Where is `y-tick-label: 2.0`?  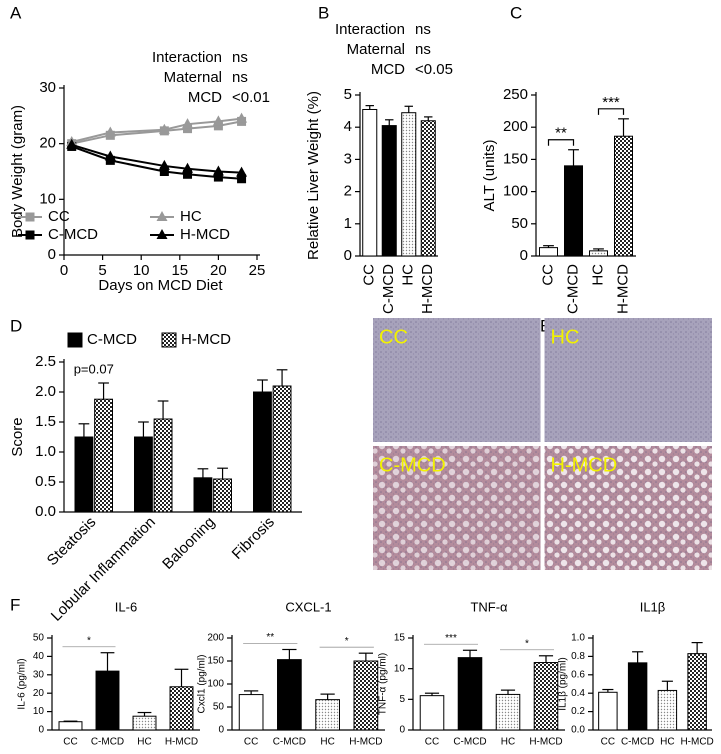 y-tick-label: 2.0 is located at coordinates (45, 391).